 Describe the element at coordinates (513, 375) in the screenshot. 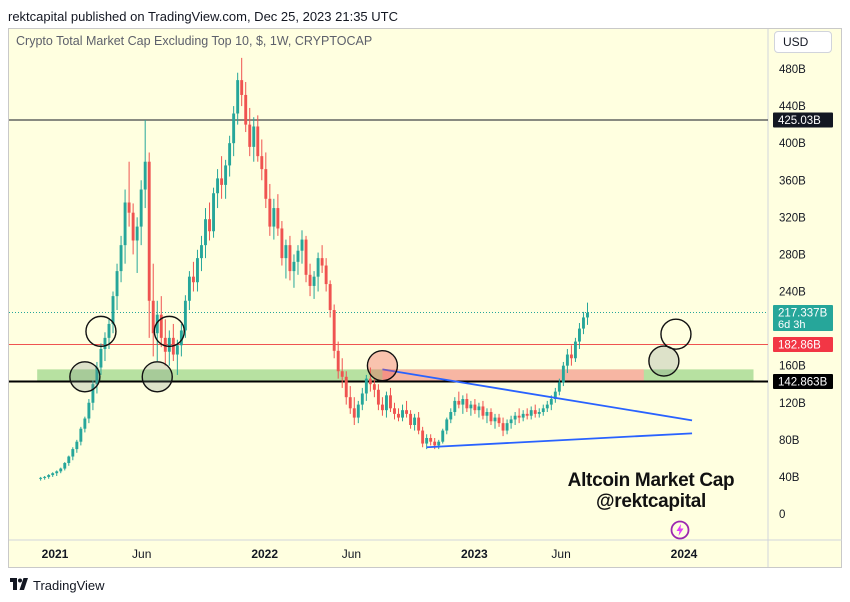

I see `resistance-zone` at that location.